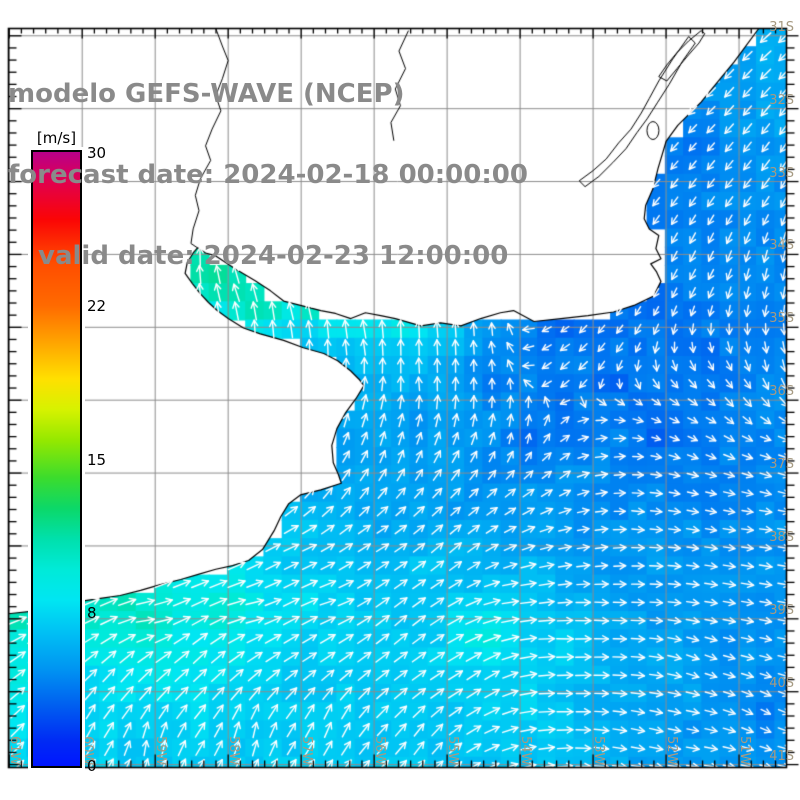 The height and width of the screenshot is (800, 800). What do you see at coordinates (234, 751) in the screenshot?
I see `lon-label-58W: 58W` at bounding box center [234, 751].